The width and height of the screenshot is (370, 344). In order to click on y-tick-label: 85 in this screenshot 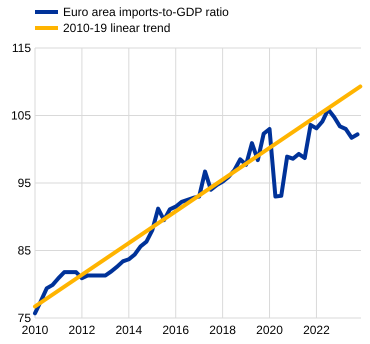, I will do `click(25, 251)`.